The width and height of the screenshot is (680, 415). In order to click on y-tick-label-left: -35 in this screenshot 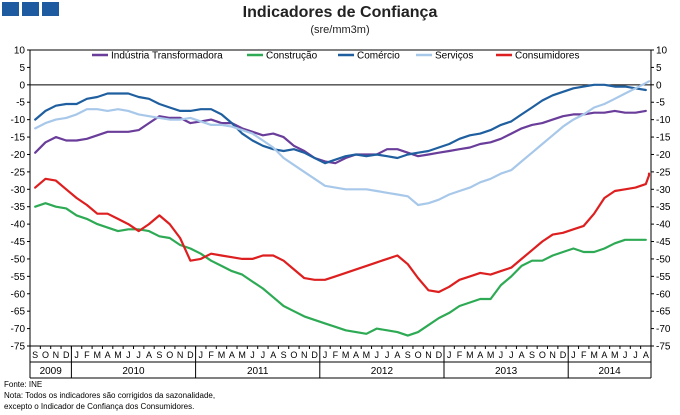, I will do `click(18, 207)`.